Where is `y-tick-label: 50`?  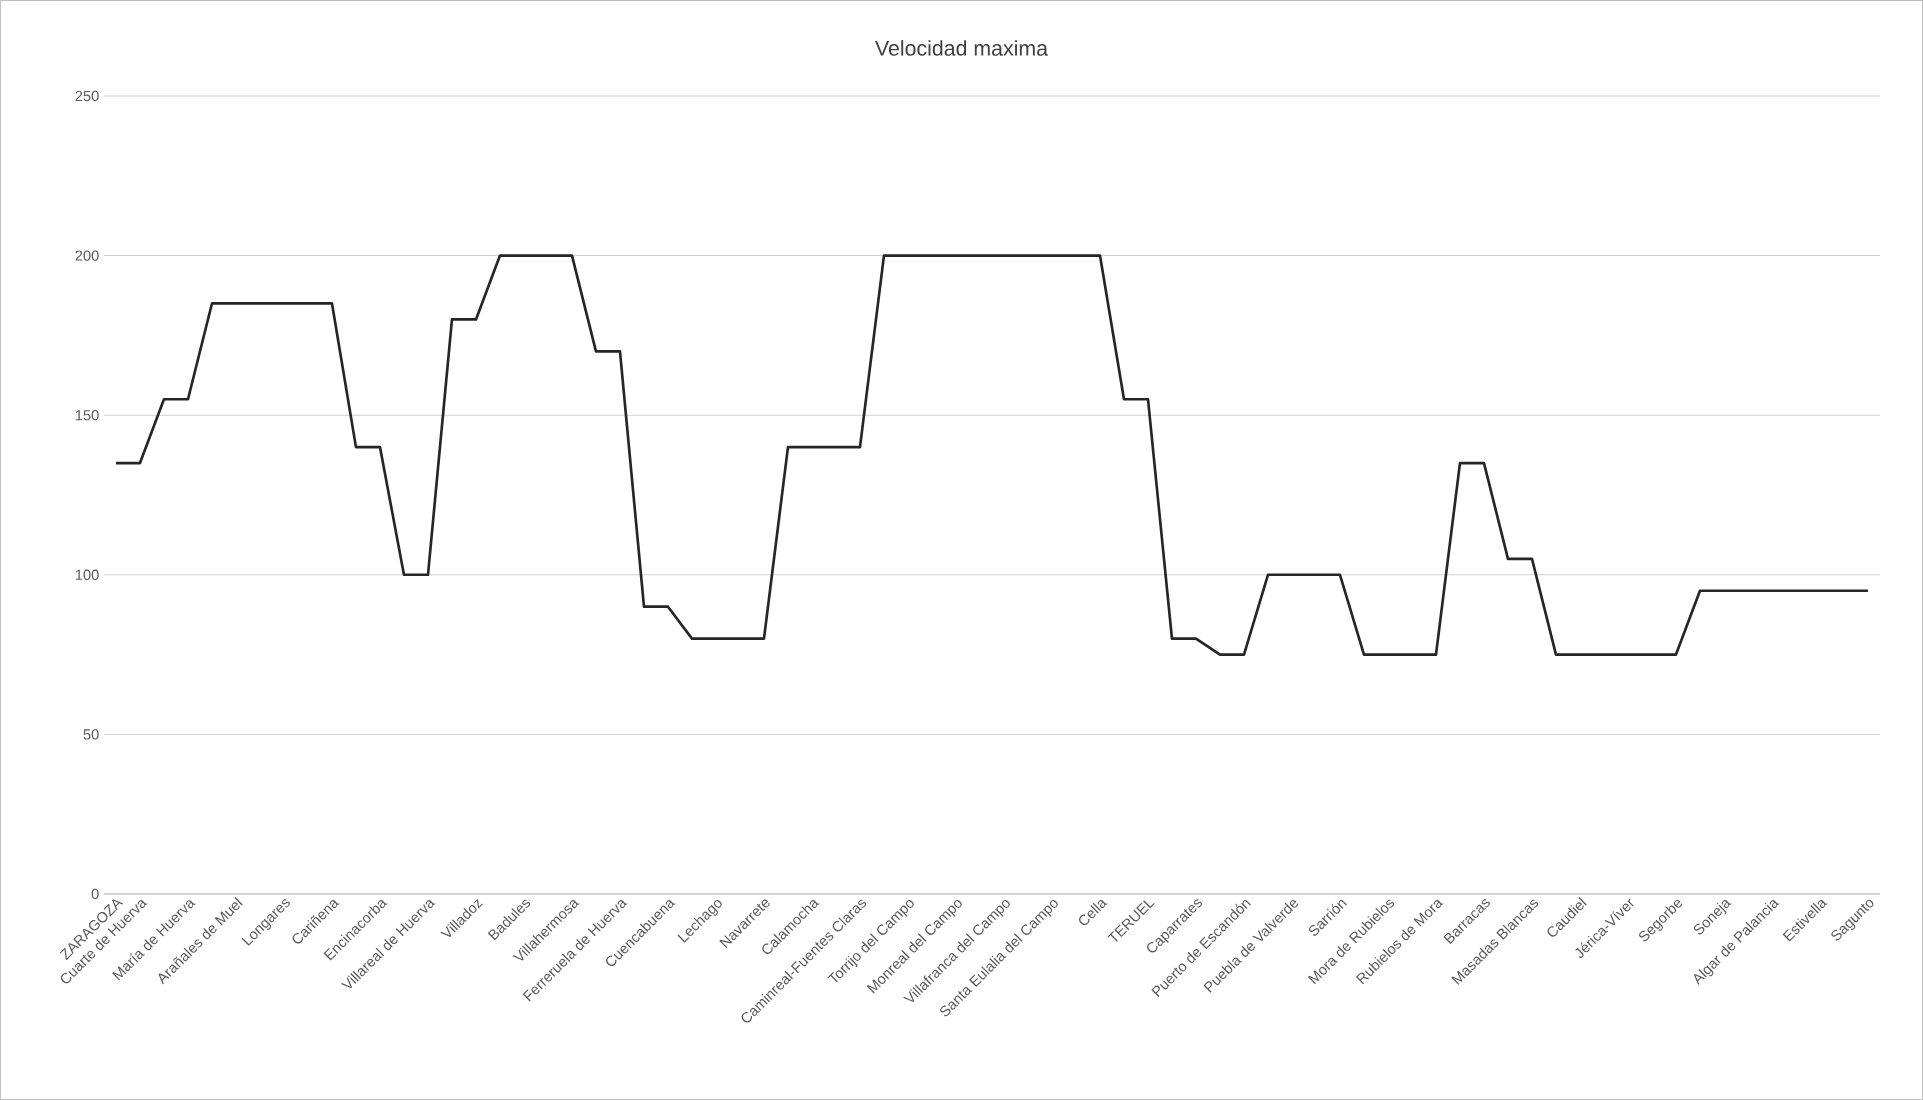 y-tick-label: 50 is located at coordinates (91, 734).